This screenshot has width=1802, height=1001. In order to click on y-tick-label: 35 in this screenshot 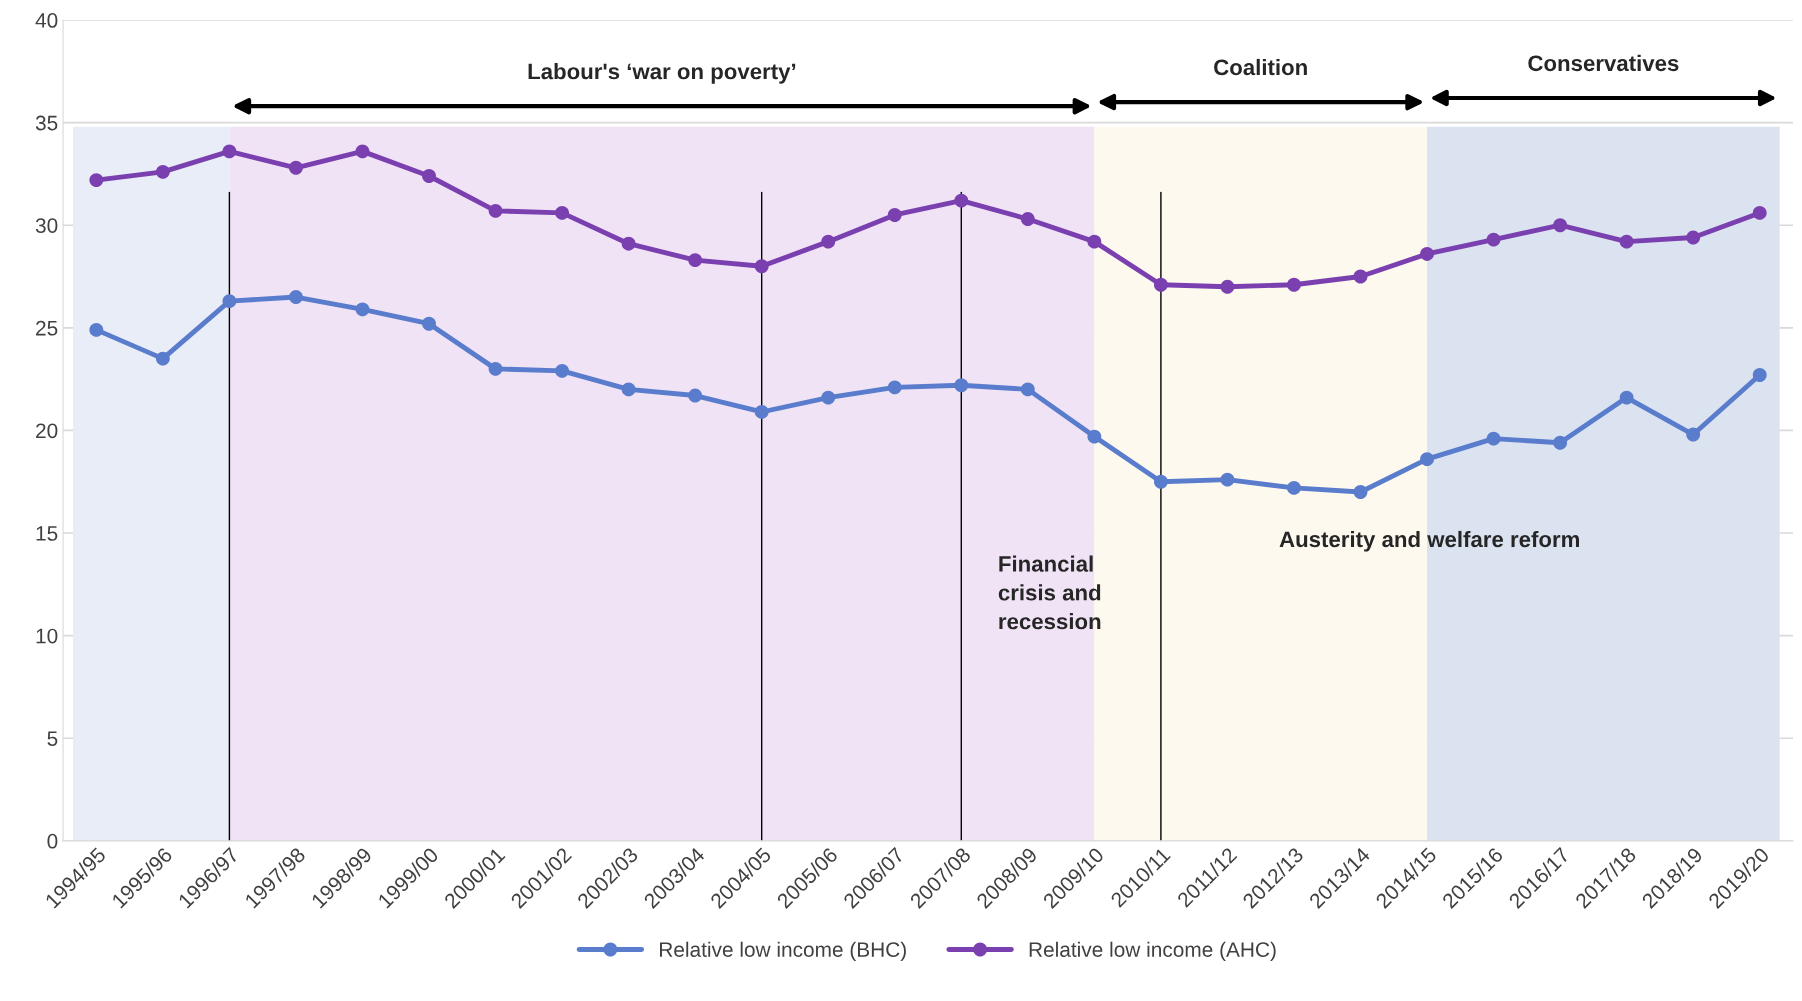, I will do `click(46, 123)`.